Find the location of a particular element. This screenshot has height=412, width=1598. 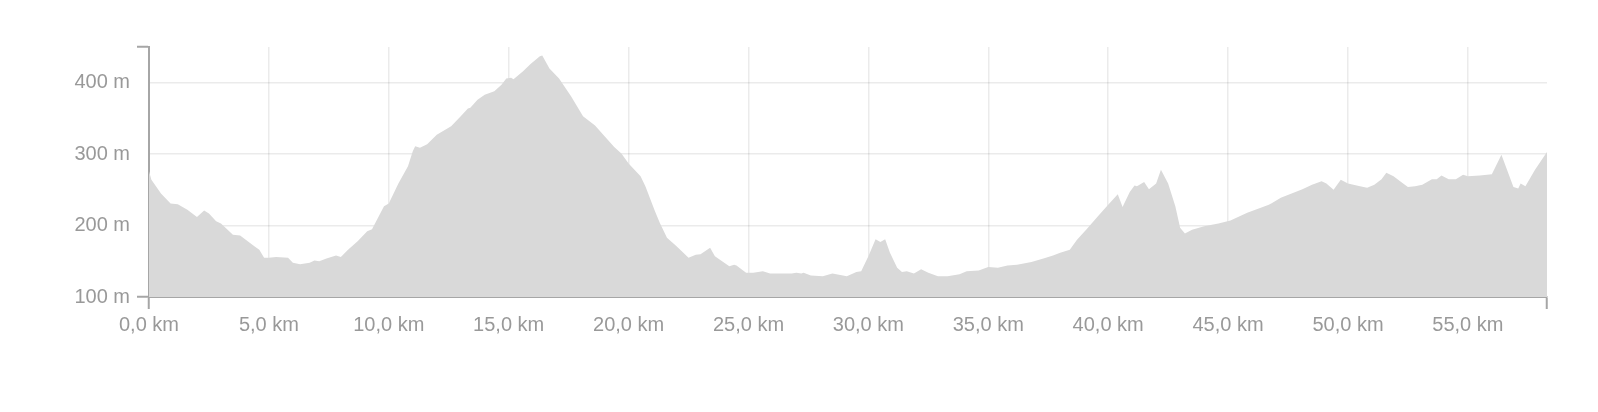

x-tick-label: 35,0 km is located at coordinates (988, 323).